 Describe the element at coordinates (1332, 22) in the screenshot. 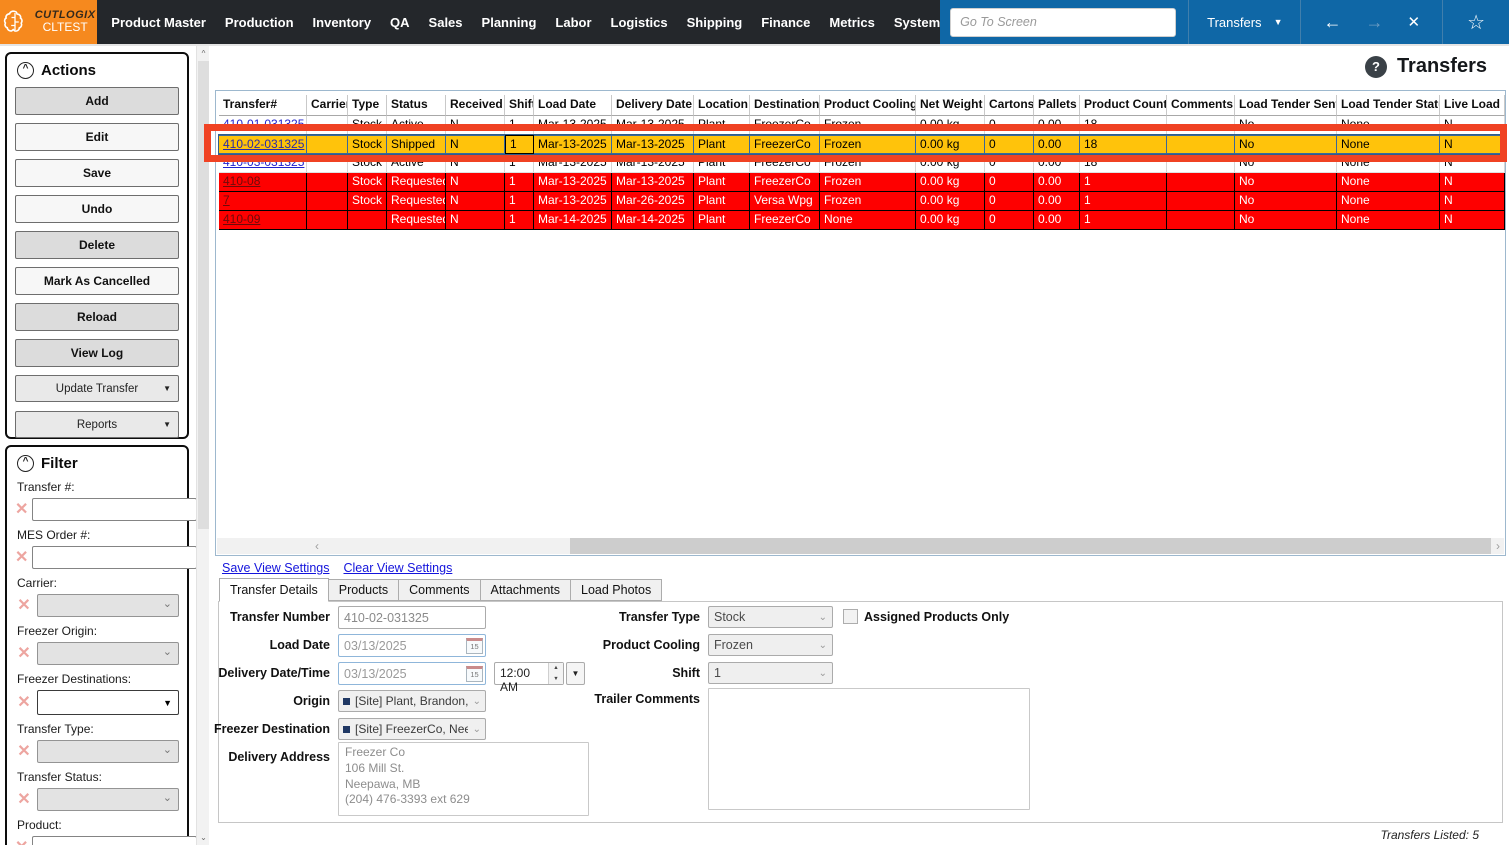

I see `back-icon: ←` at that location.